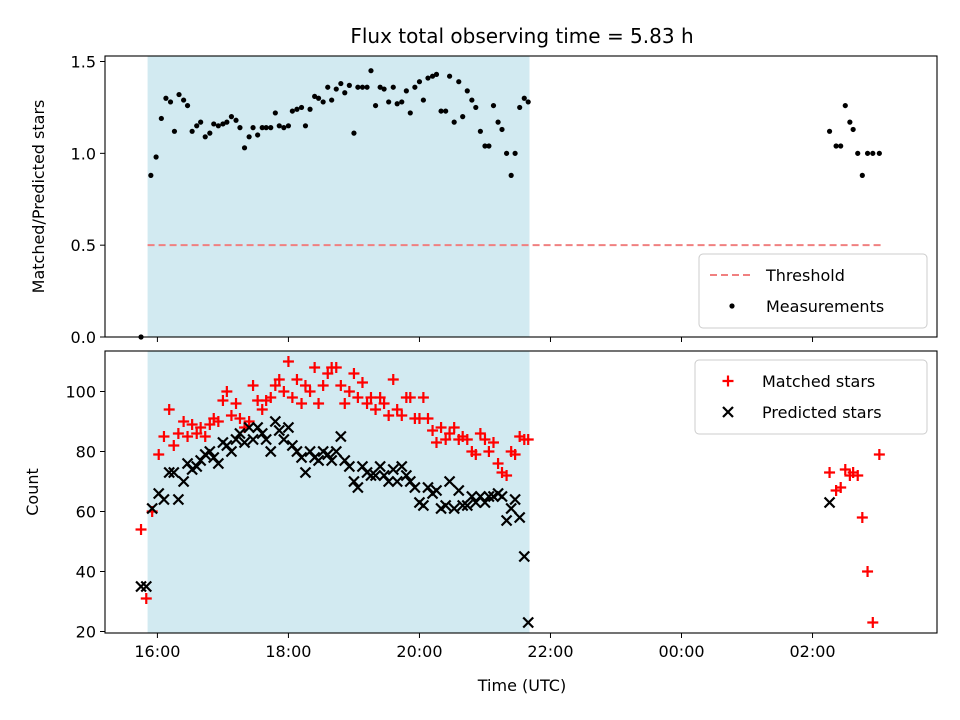 This screenshot has height=720, width=960. What do you see at coordinates (288, 651) in the screenshot?
I see `x-tick-label: 18:00` at bounding box center [288, 651].